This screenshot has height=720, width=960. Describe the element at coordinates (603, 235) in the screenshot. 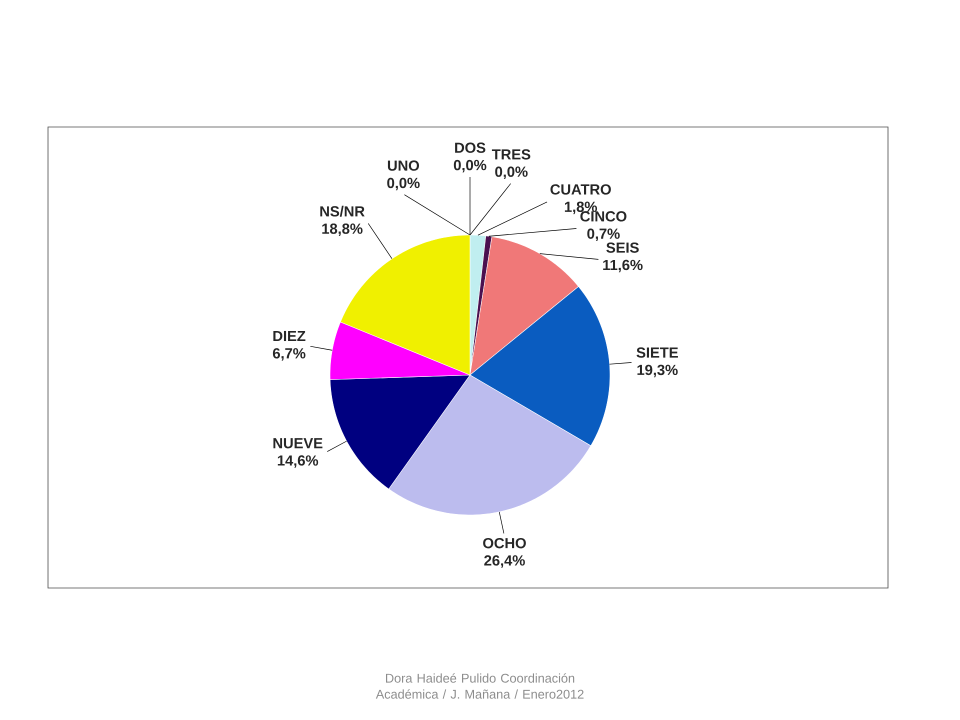

I see `data-label: 0,7%` at that location.